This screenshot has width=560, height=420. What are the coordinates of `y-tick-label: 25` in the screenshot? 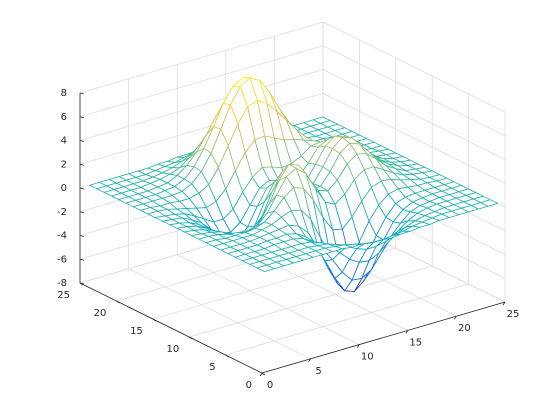 It's located at (63, 295).